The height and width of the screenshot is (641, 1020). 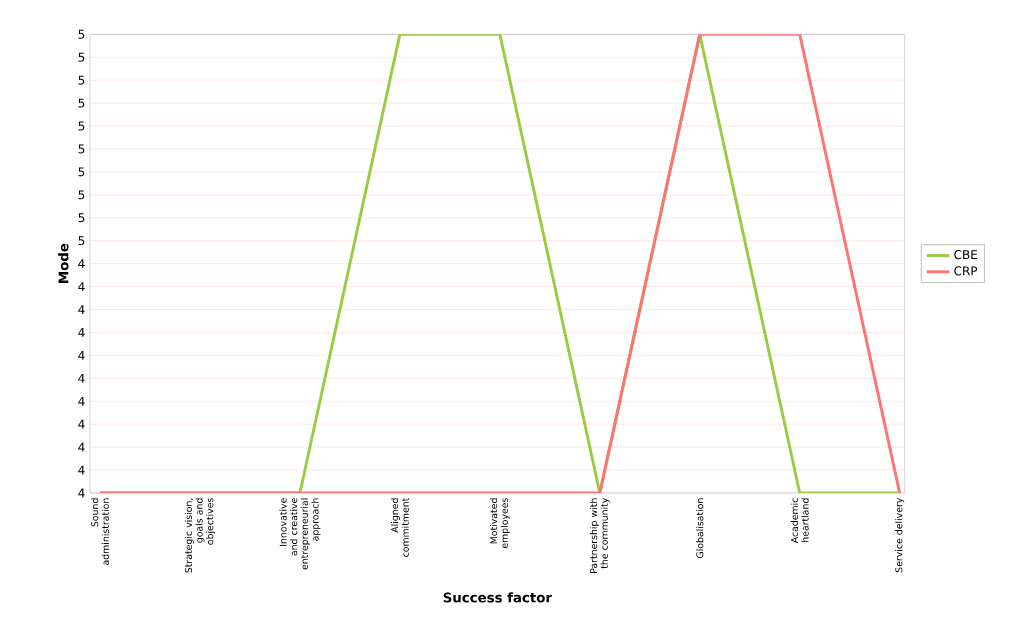 What do you see at coordinates (799, 521) in the screenshot?
I see `x-tick-label: Academic heartland` at bounding box center [799, 521].